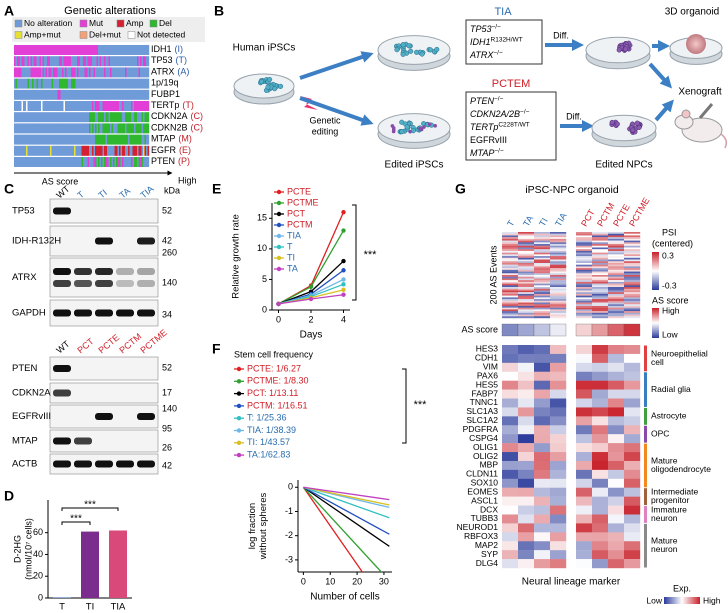 This screenshot has height=613, width=728. Describe the element at coordinates (503, 12) in the screenshot. I see `genotype-title: TIA` at that location.